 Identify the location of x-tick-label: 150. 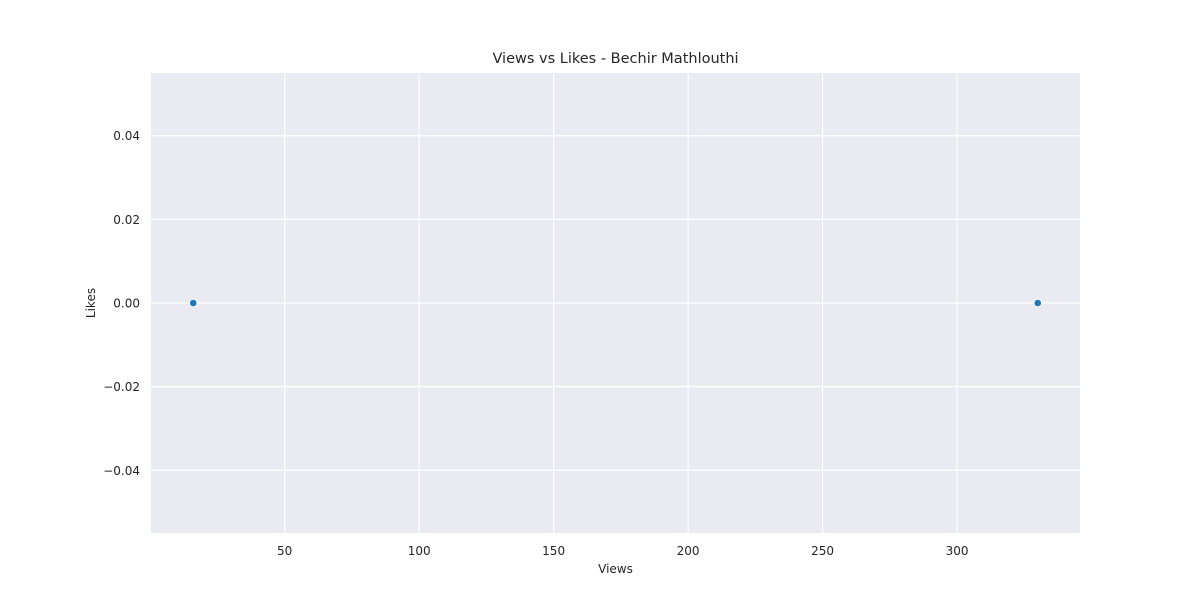
(553, 551).